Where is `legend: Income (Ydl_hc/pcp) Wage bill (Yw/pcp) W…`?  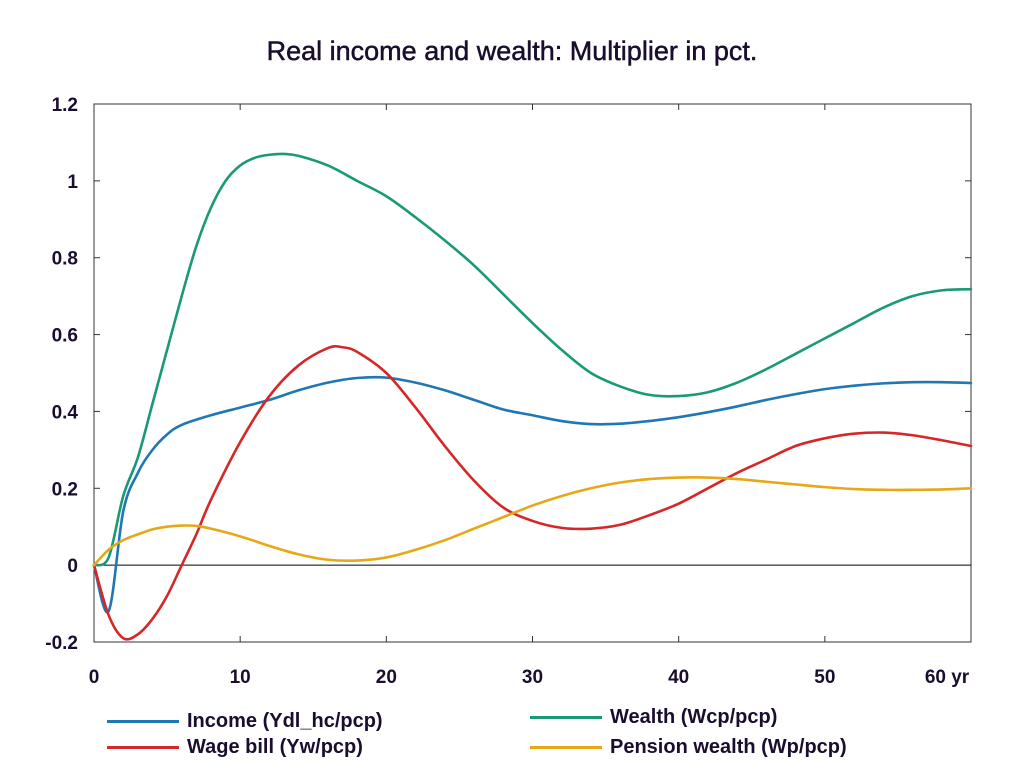 legend: Income (Ydl_hc/pcp) Wage bill (Yw/pcp) W… is located at coordinates (512, 735).